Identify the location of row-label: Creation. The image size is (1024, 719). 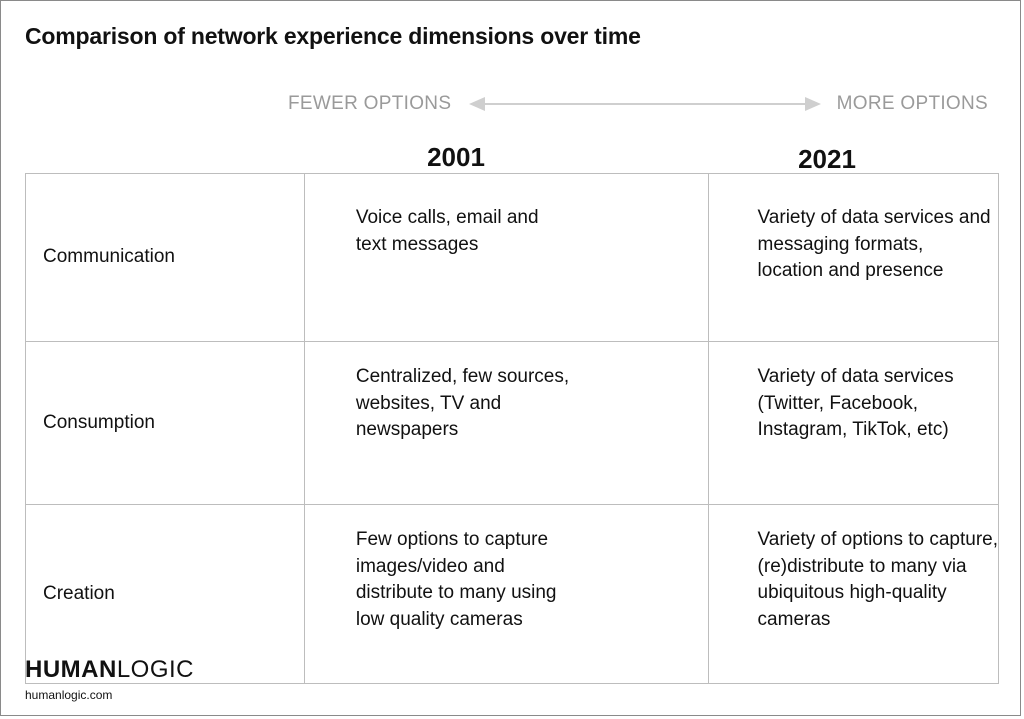
(165, 594).